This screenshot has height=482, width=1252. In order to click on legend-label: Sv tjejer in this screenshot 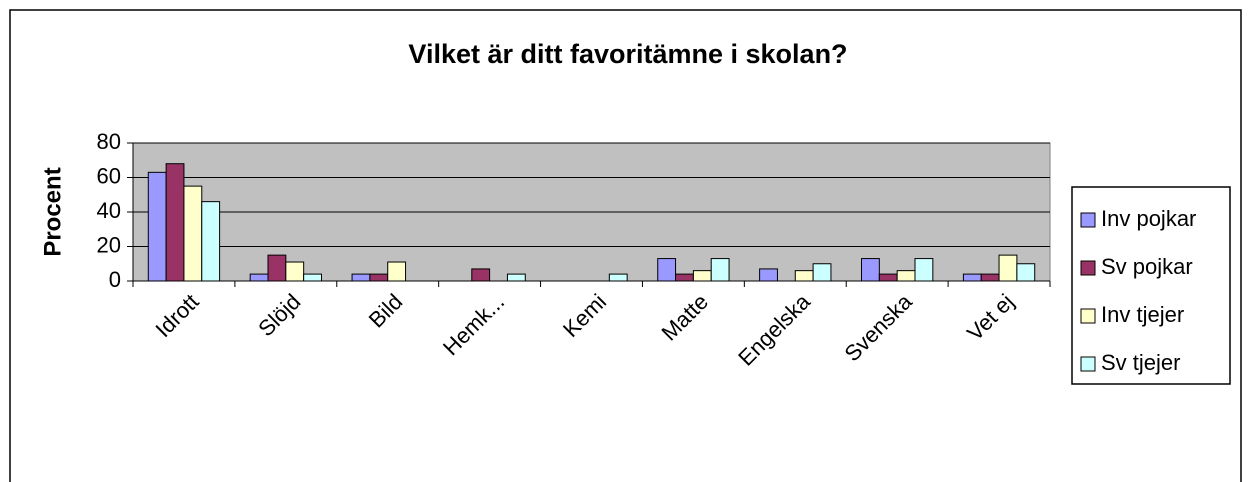, I will do `click(1140, 362)`.